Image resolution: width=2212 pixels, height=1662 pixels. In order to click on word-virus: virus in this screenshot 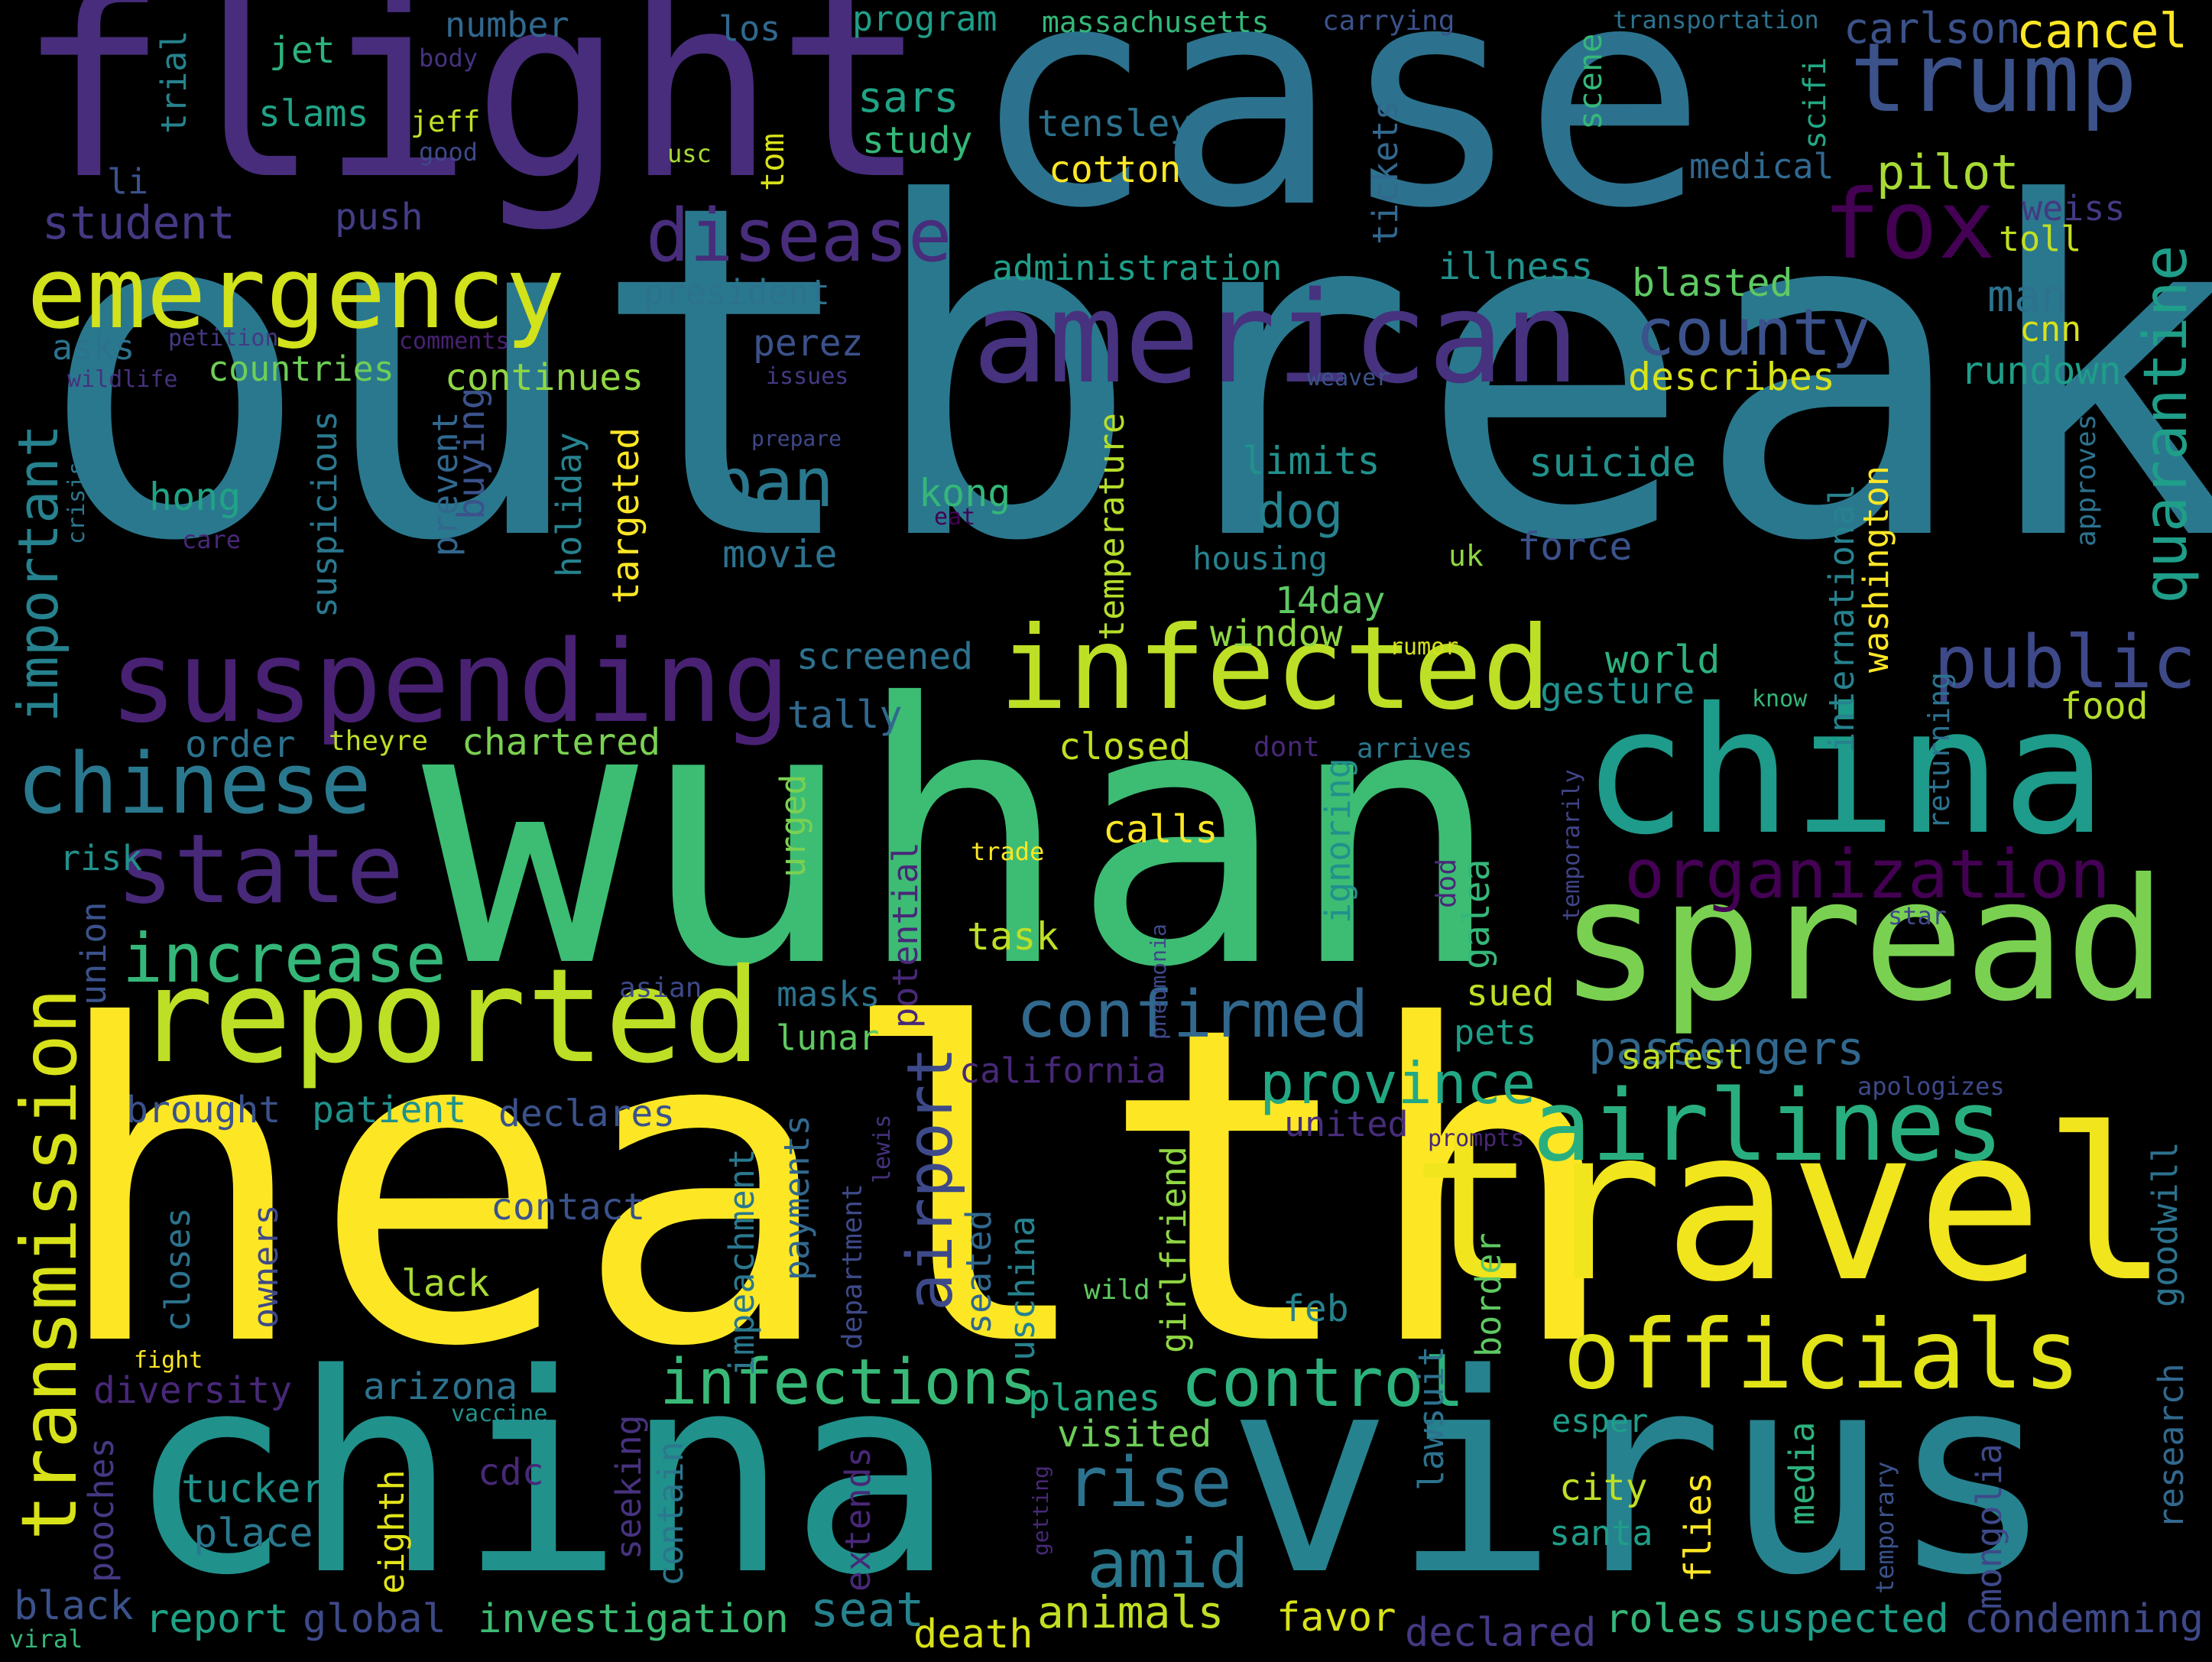, I will do `click(1641, 1475)`.